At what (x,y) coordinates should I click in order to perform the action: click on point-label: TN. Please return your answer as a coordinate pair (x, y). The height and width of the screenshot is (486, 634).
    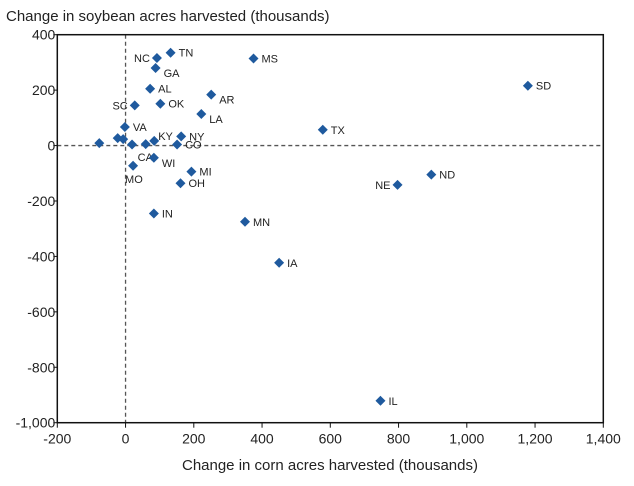
    Looking at the image, I should click on (186, 54).